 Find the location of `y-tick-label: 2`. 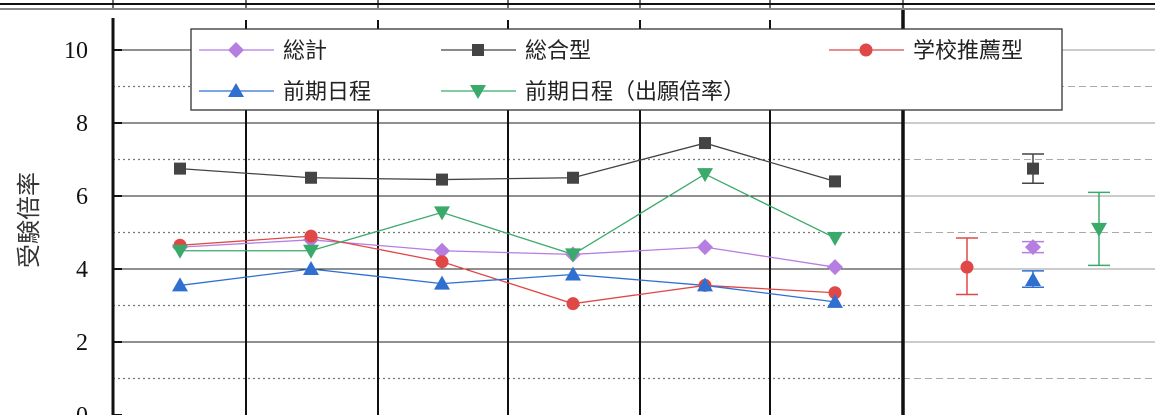

y-tick-label: 2 is located at coordinates (82, 343).